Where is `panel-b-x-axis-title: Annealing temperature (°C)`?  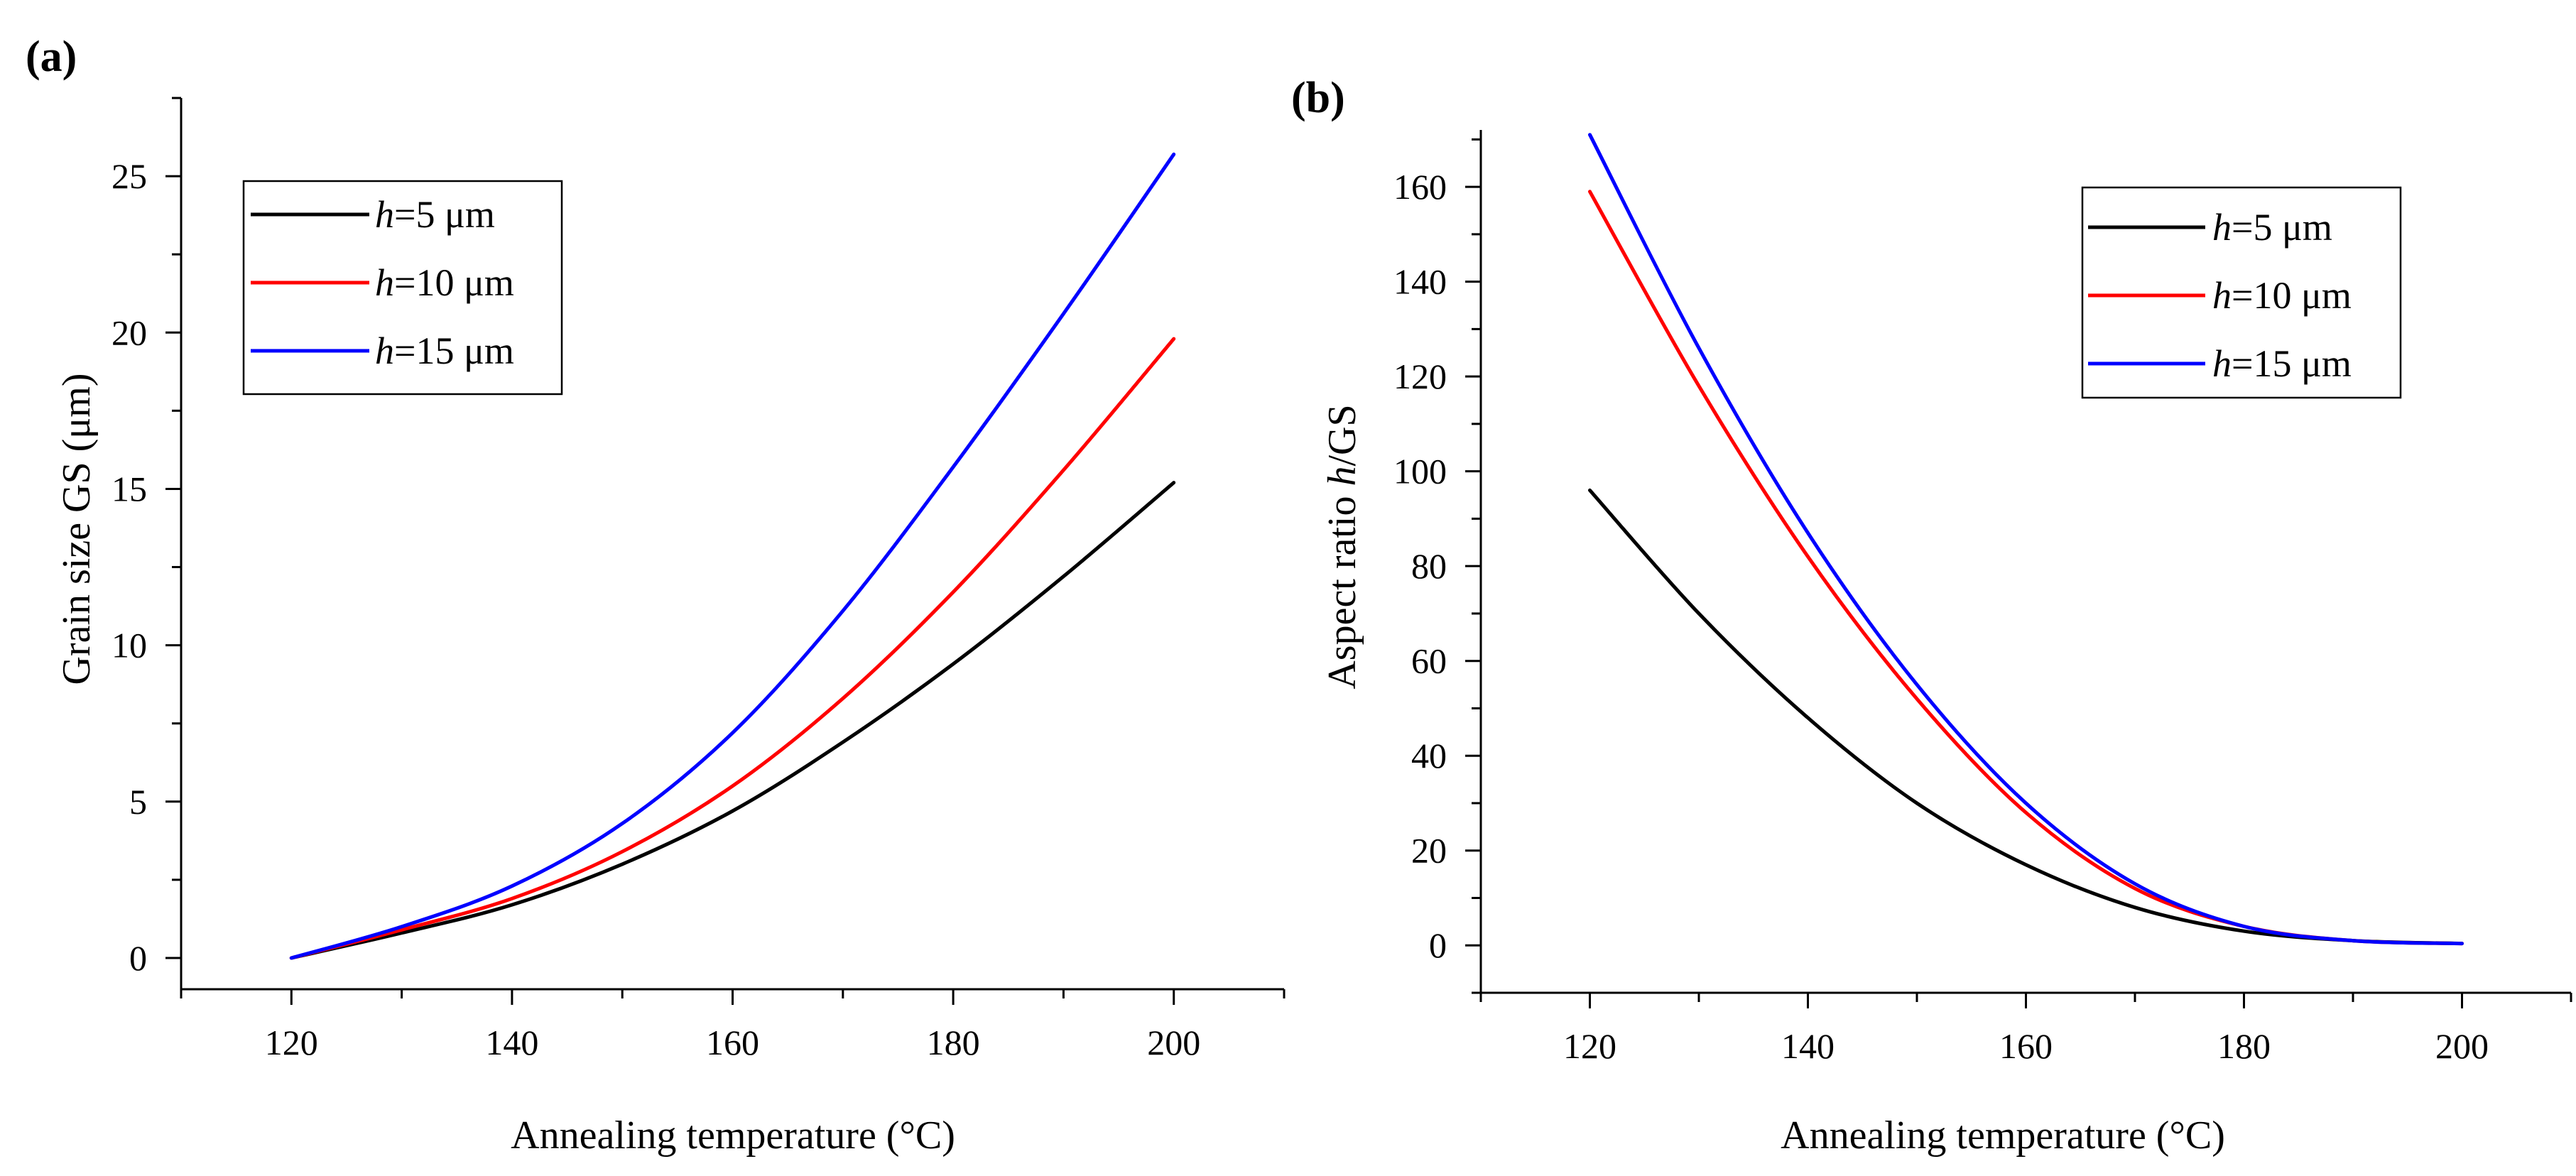 panel-b-x-axis-title: Annealing temperature (°C) is located at coordinates (2003, 1136).